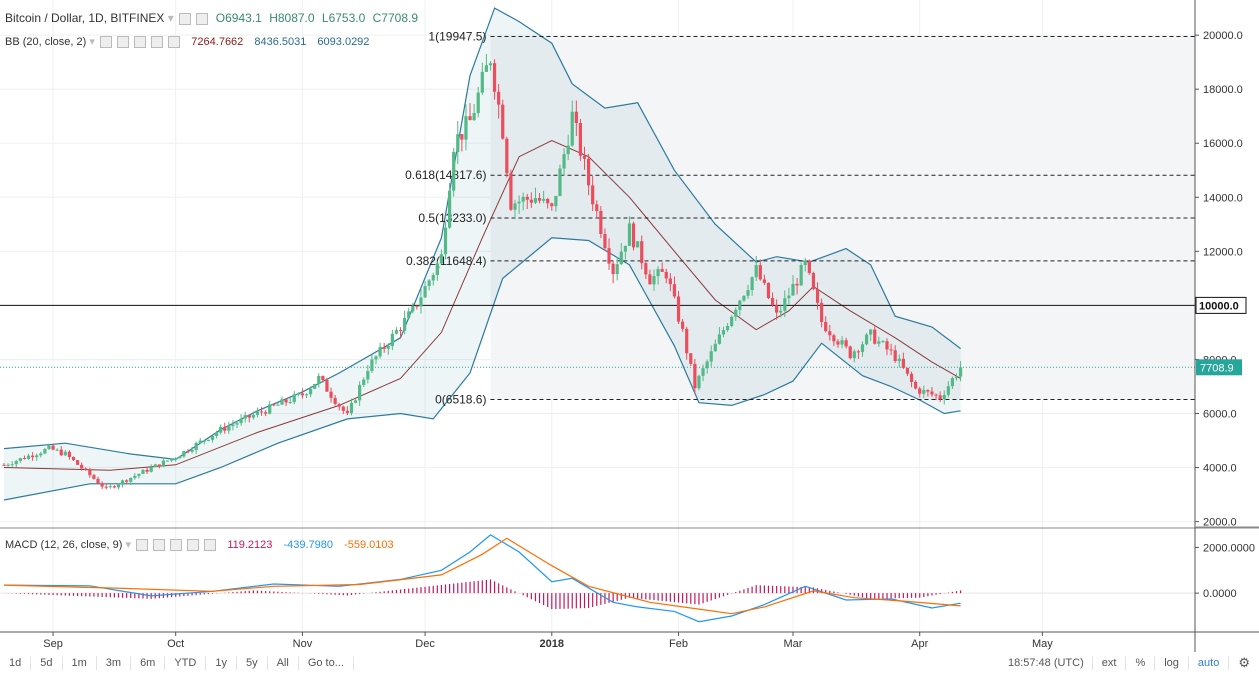 Image resolution: width=1259 pixels, height=681 pixels. What do you see at coordinates (1108, 663) in the screenshot?
I see `ext-button: ext` at bounding box center [1108, 663].